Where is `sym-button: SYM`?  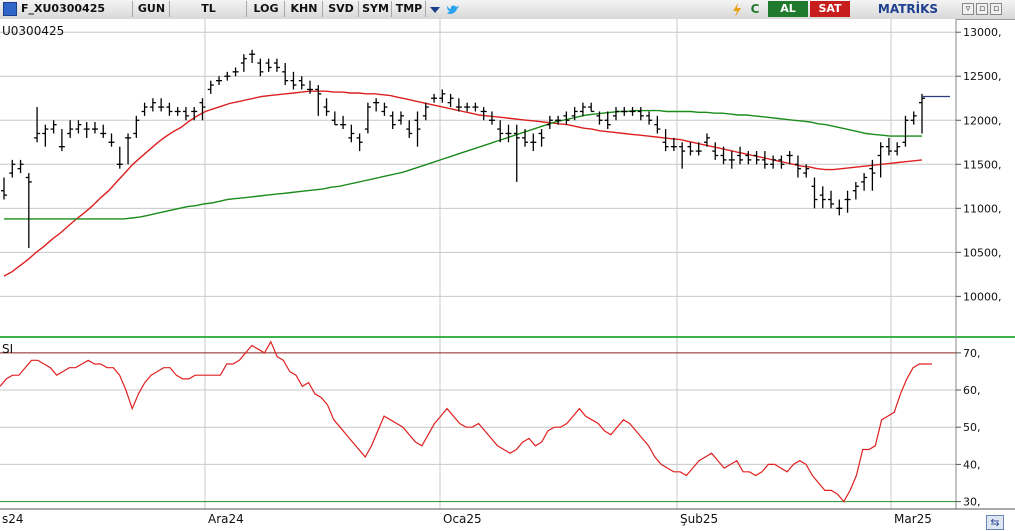 sym-button: SYM is located at coordinates (376, 9).